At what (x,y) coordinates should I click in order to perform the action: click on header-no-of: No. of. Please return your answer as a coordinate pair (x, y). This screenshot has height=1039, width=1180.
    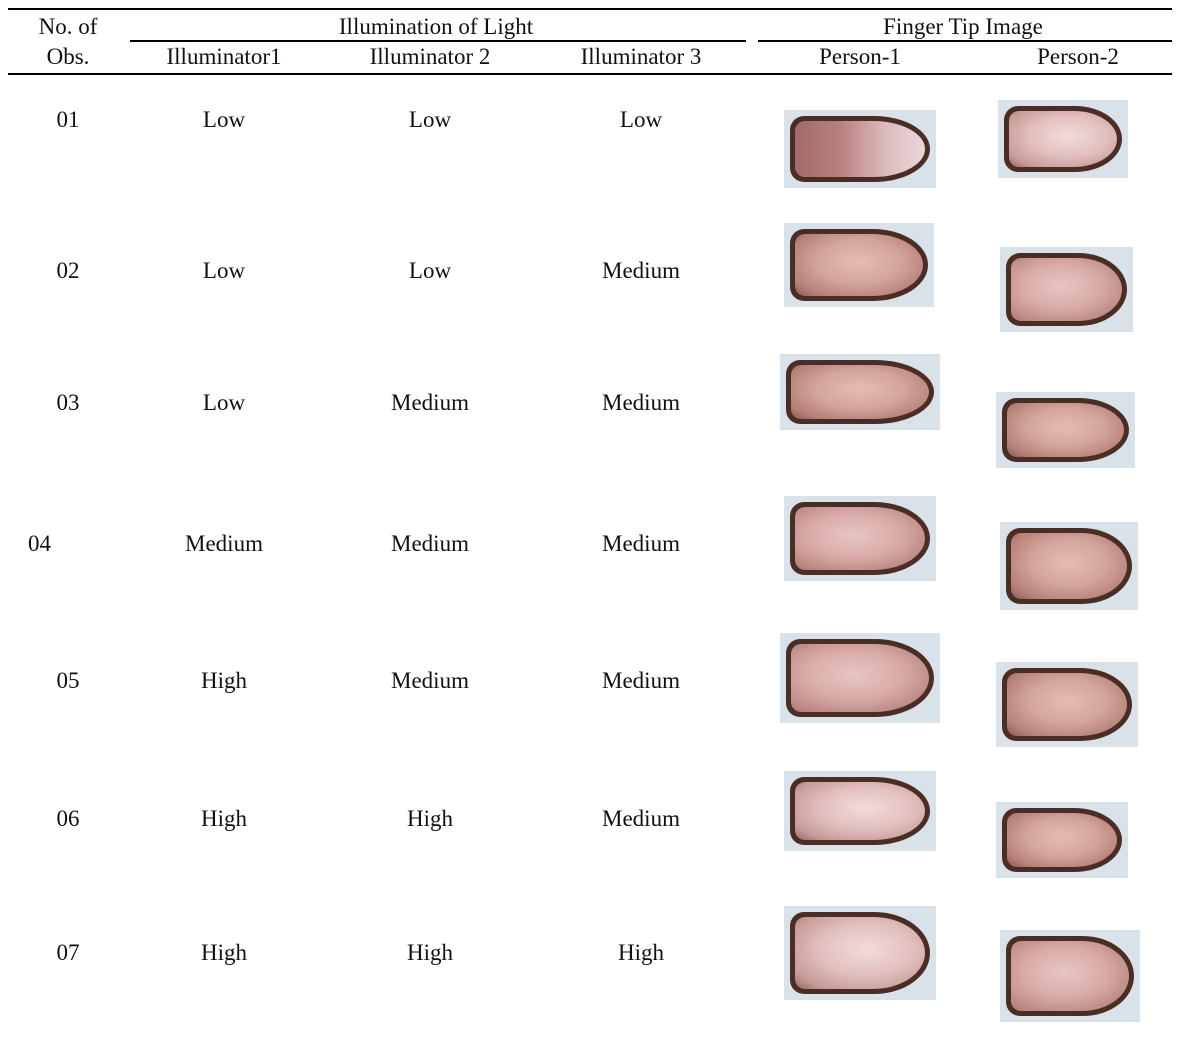
    Looking at the image, I should click on (68, 26).